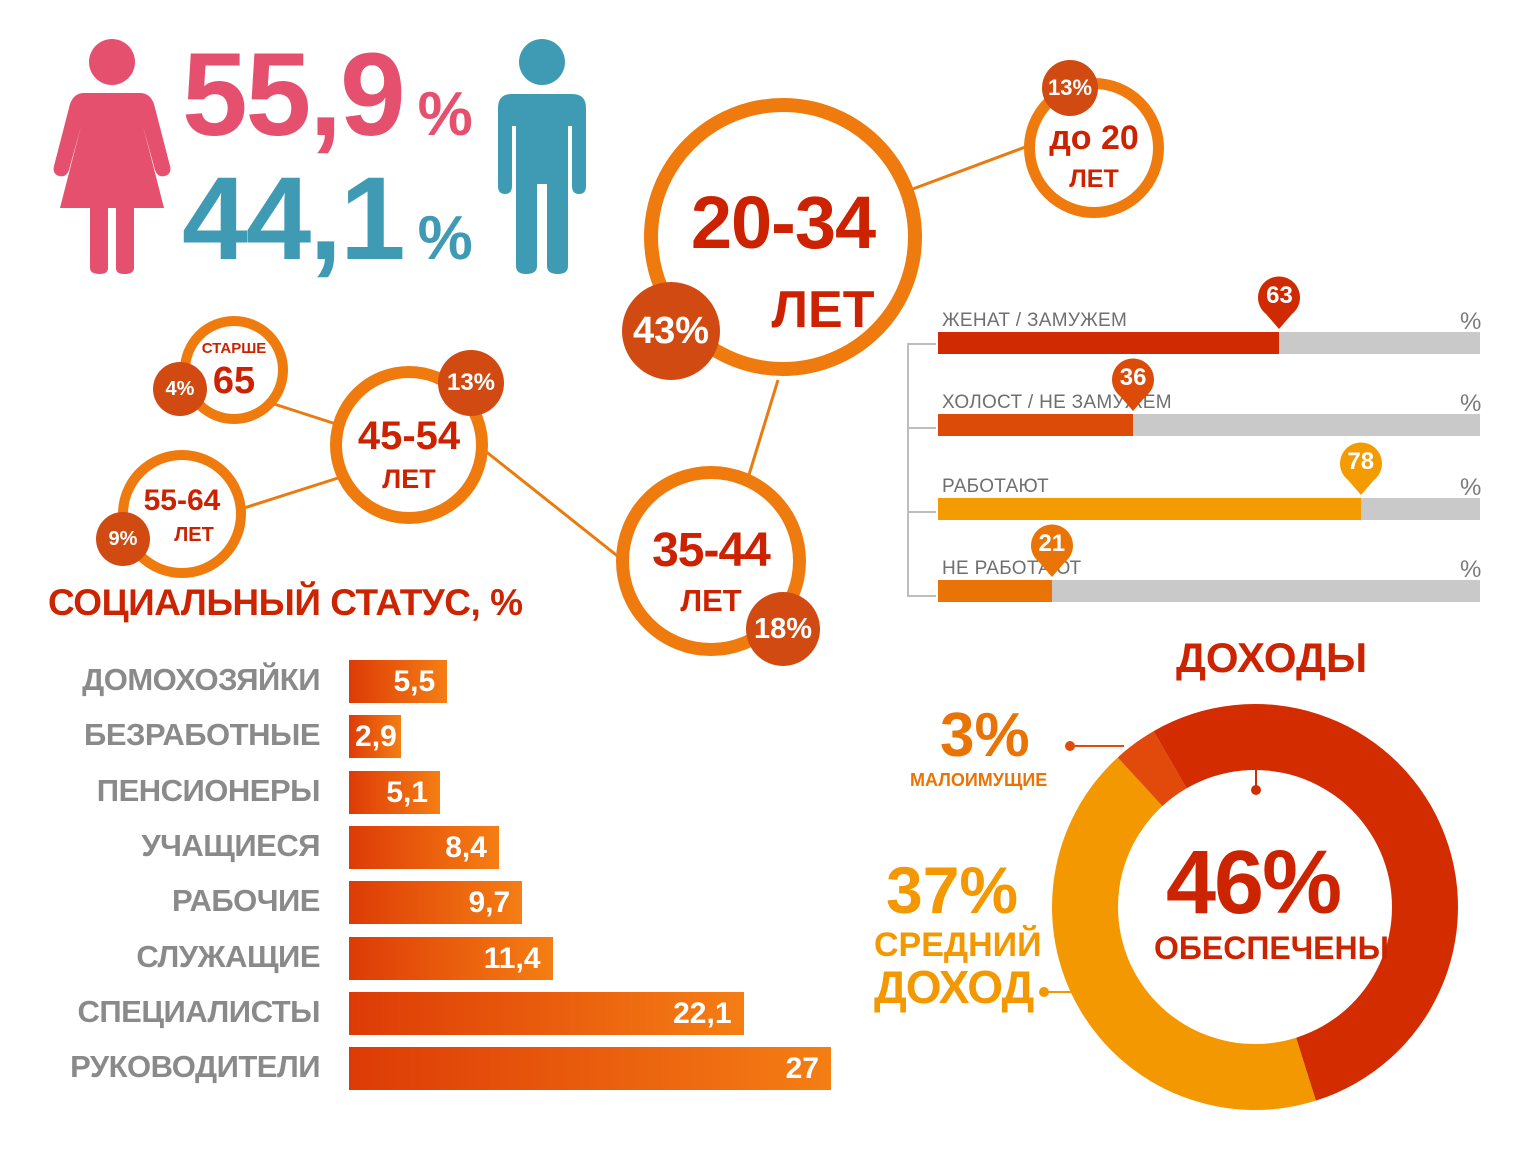  What do you see at coordinates (1254, 883) in the screenshot?
I see `income-secured-value: 46%` at bounding box center [1254, 883].